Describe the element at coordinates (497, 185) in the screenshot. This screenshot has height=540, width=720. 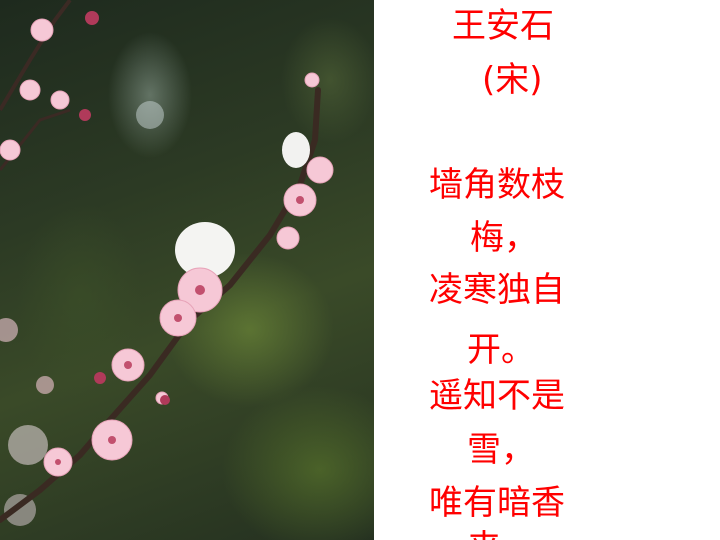
I see `poem-line: 墙角数枝` at that location.